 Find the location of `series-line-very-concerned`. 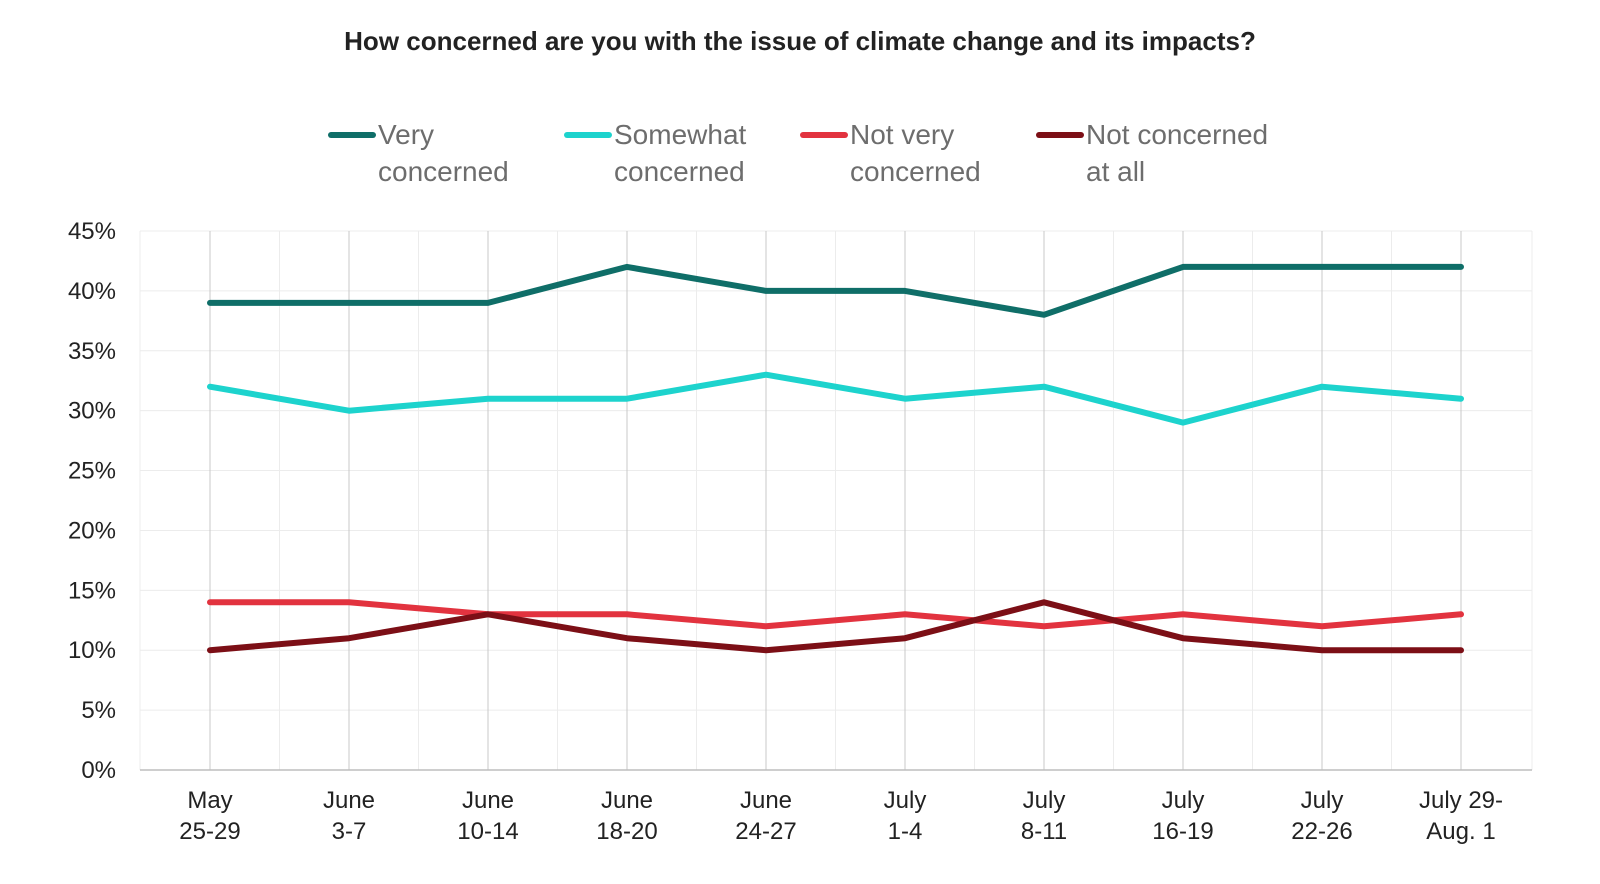

series-line-very-concerned is located at coordinates (835, 290).